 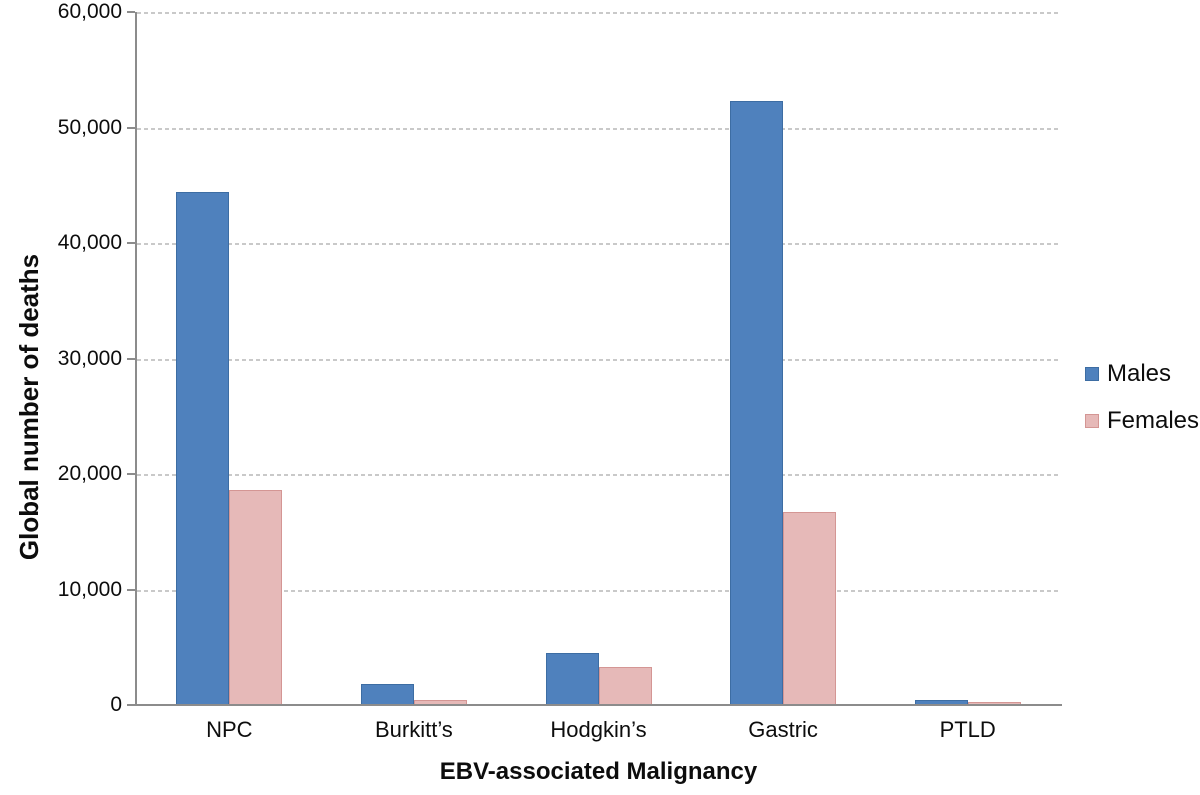 What do you see at coordinates (757, 402) in the screenshot?
I see `bar-males-gastric` at bounding box center [757, 402].